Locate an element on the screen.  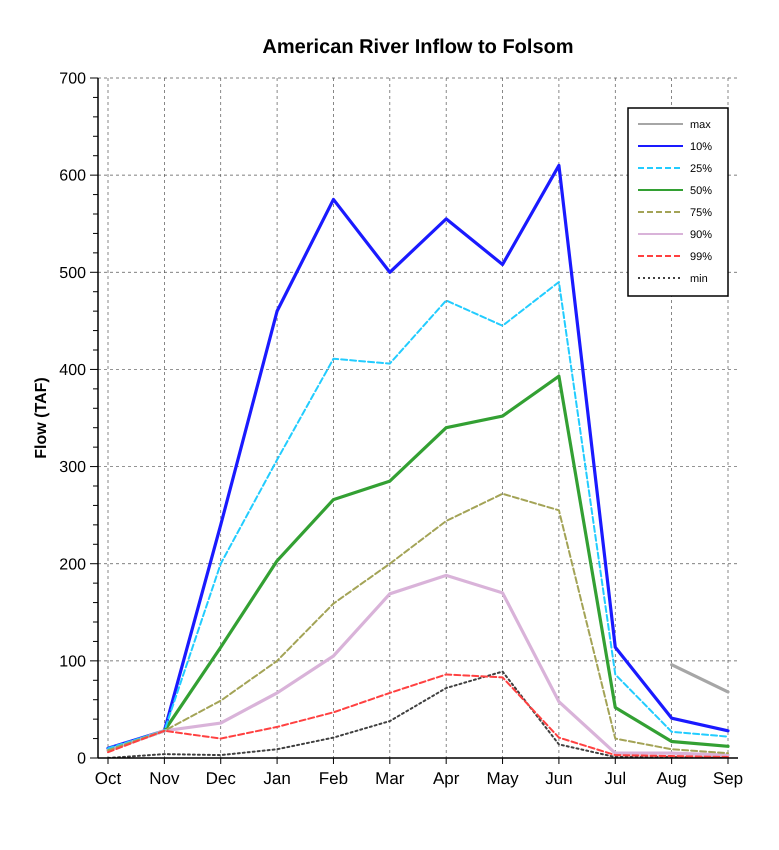
x-tick-label: Feb is located at coordinates (333, 778).